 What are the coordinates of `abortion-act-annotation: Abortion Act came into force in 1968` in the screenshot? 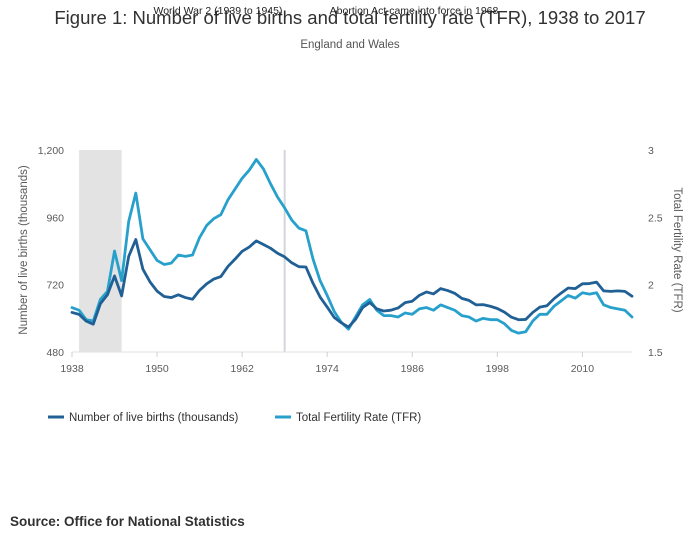 It's located at (414, 11).